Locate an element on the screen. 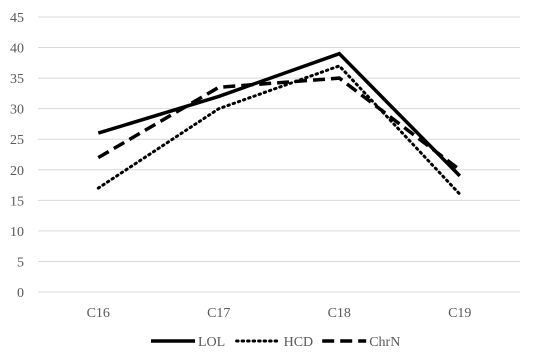 This screenshot has height=356, width=543. x-tick-label: C18 is located at coordinates (339, 313).